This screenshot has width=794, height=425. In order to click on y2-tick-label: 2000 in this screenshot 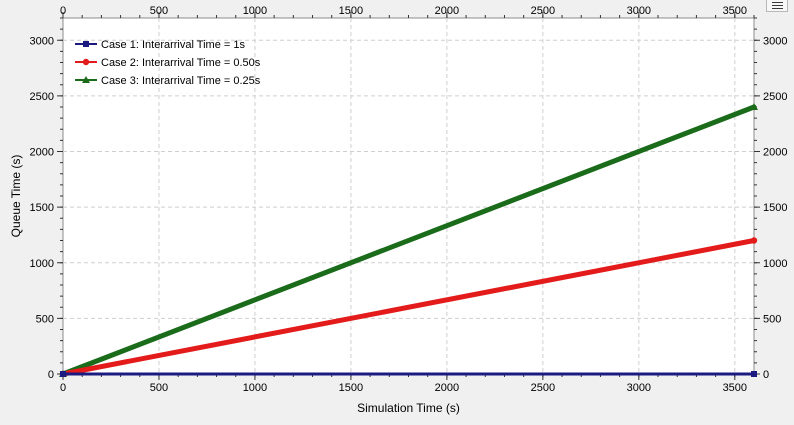, I will do `click(775, 153)`.